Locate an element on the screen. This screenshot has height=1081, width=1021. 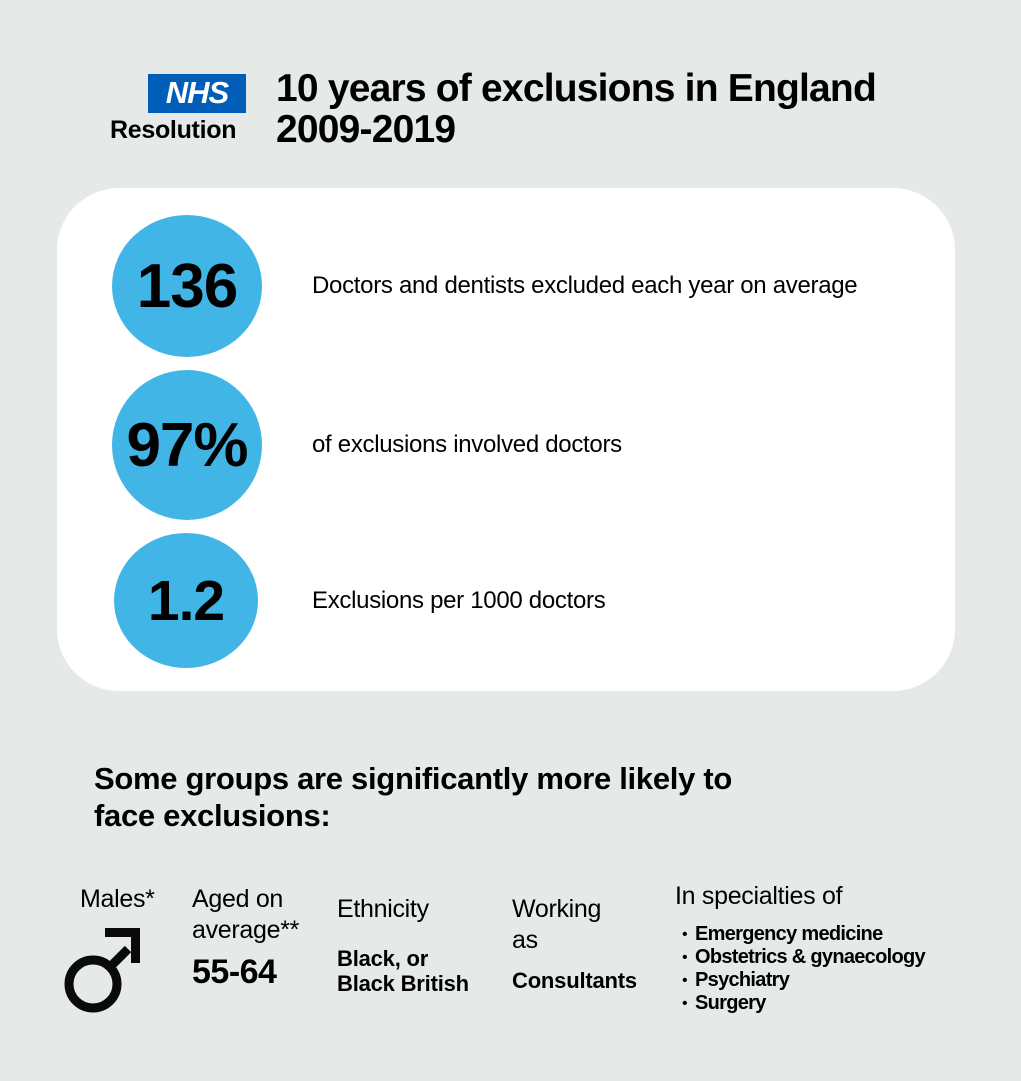
page-title-line2: 2009-2019 is located at coordinates (366, 129).